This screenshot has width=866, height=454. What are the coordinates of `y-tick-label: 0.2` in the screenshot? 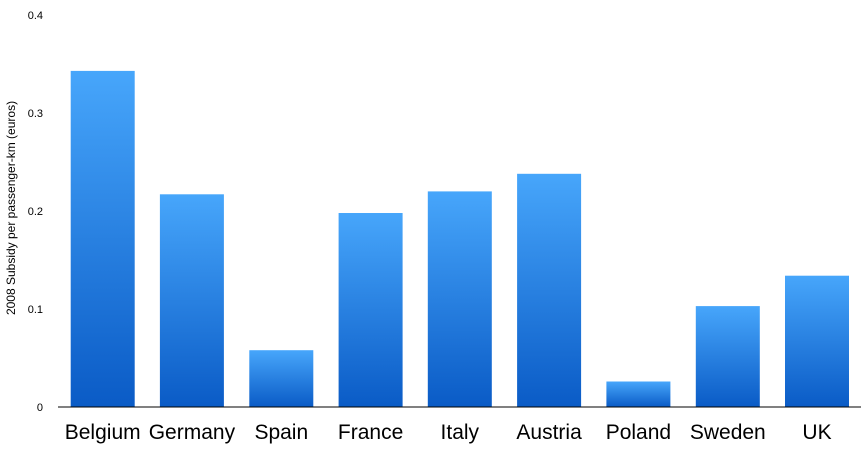 It's located at (35, 212).